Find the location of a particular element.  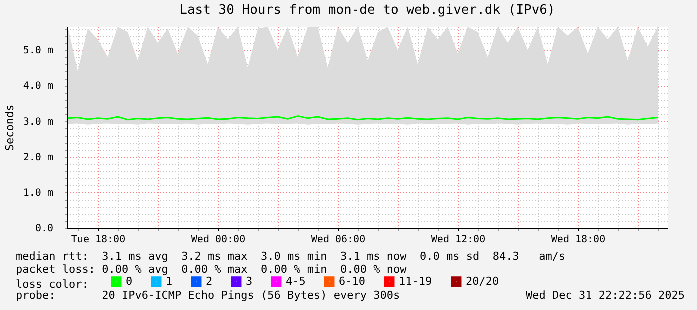

text: probe: 20 IPv6-ICMP Echo Pings (56 Bytes) every 300s is located at coordinates (208, 295).